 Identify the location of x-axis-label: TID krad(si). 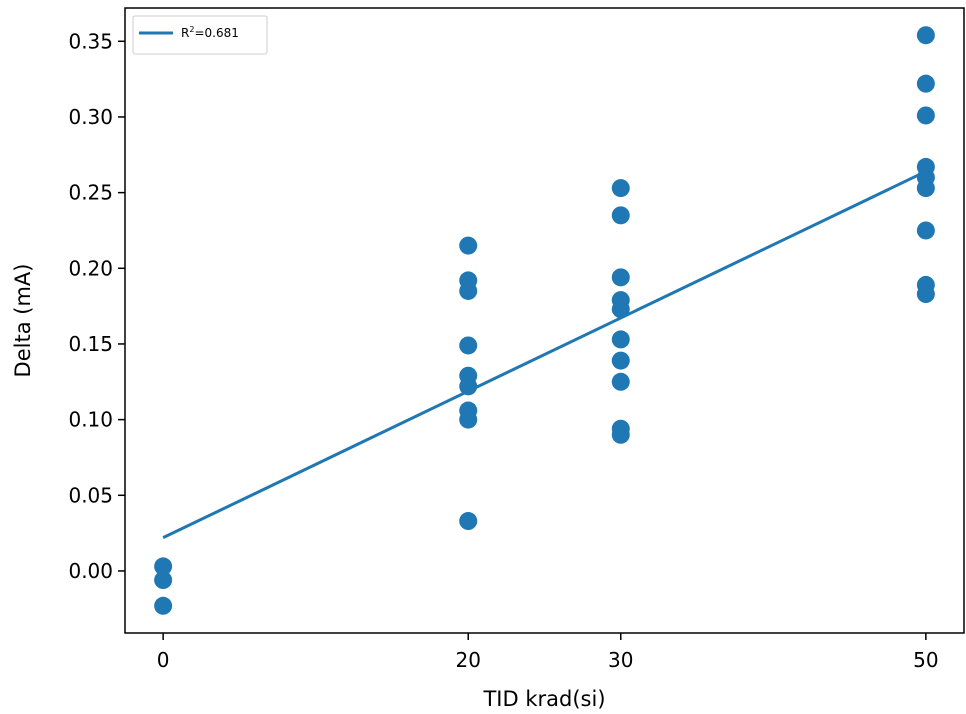
(543, 699).